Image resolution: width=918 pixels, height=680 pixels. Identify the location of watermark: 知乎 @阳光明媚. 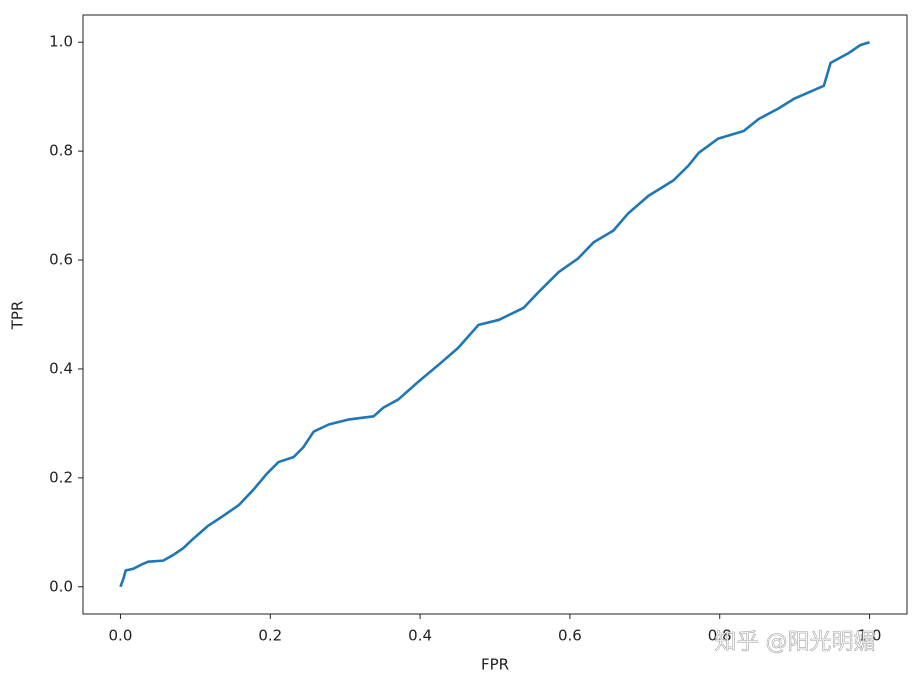
(795, 642).